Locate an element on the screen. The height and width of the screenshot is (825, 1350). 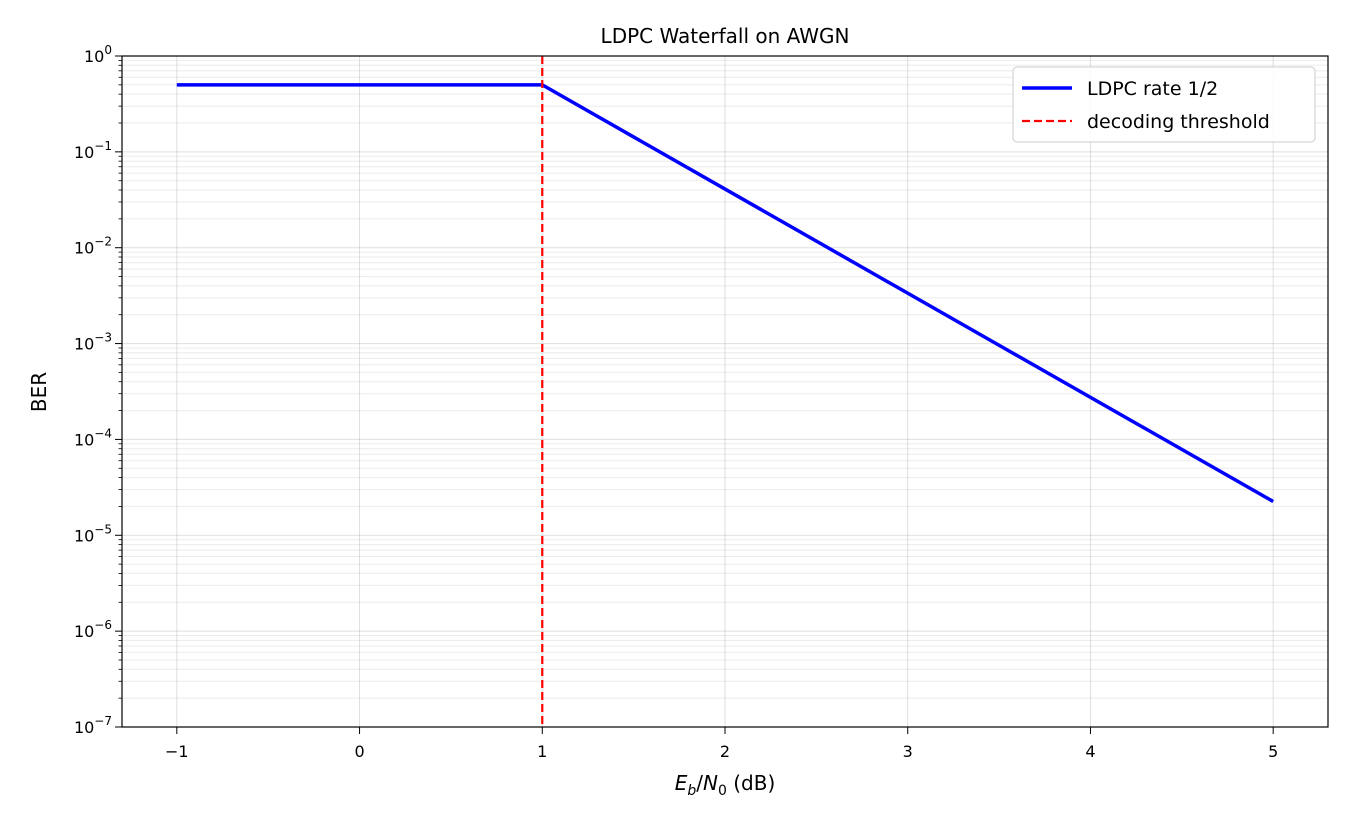
y-tick-label-exponent: −7 is located at coordinates (103, 721).